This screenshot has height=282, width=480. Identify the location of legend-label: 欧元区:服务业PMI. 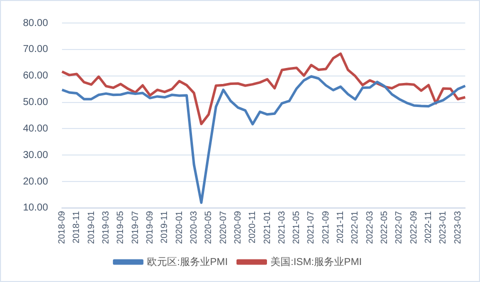
(187, 262).